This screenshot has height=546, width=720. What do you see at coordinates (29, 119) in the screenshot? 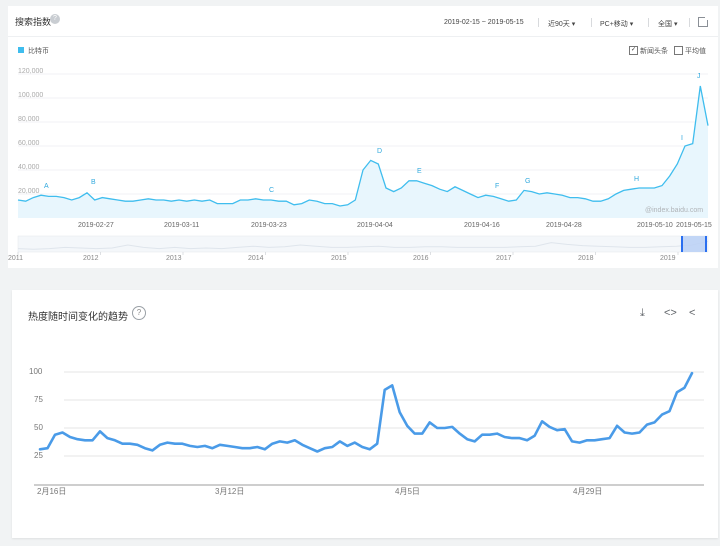
I see `y-tick-label: 80,000` at bounding box center [29, 119].